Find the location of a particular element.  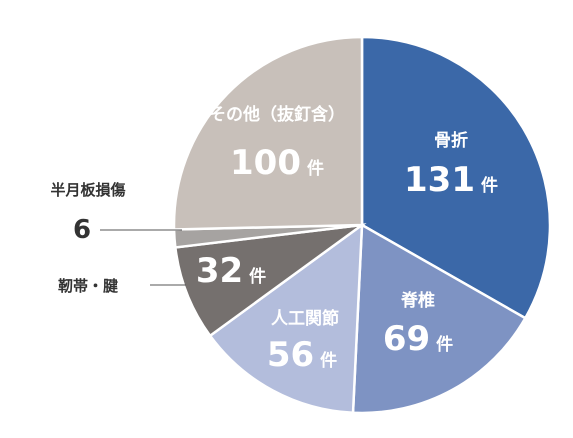

outside-label-ligament: 靭帯・腱 is located at coordinates (88, 286).